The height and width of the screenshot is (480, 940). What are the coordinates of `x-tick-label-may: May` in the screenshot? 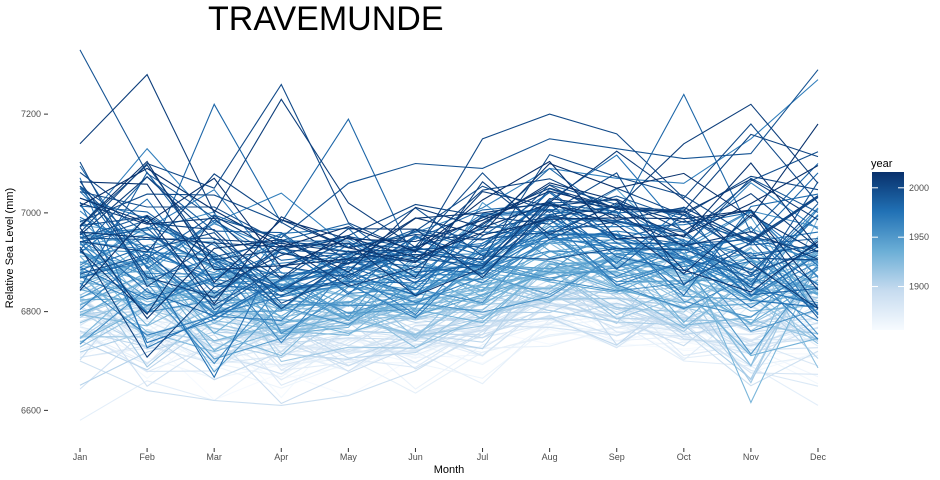 It's located at (349, 457).